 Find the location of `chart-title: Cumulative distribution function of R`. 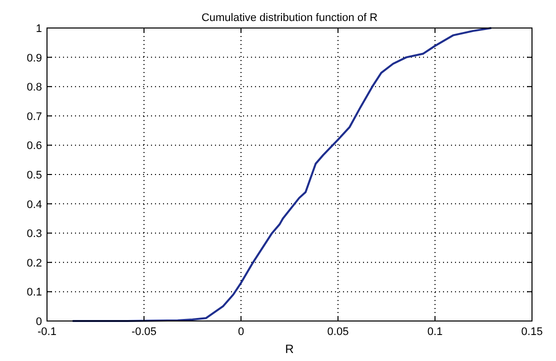

chart-title: Cumulative distribution function of R is located at coordinates (289, 18).